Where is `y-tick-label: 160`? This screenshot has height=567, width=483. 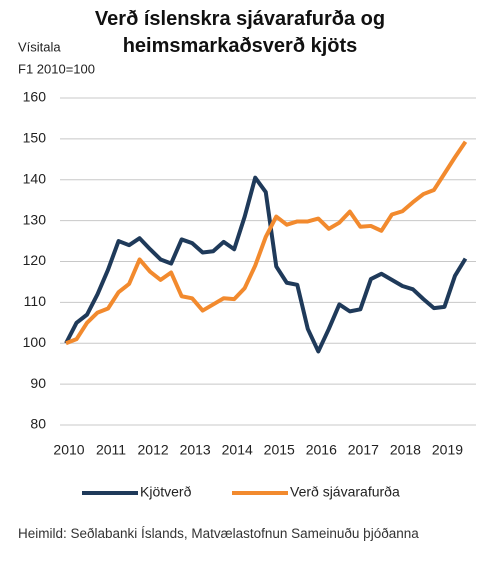 y-tick-label: 160 is located at coordinates (35, 97).